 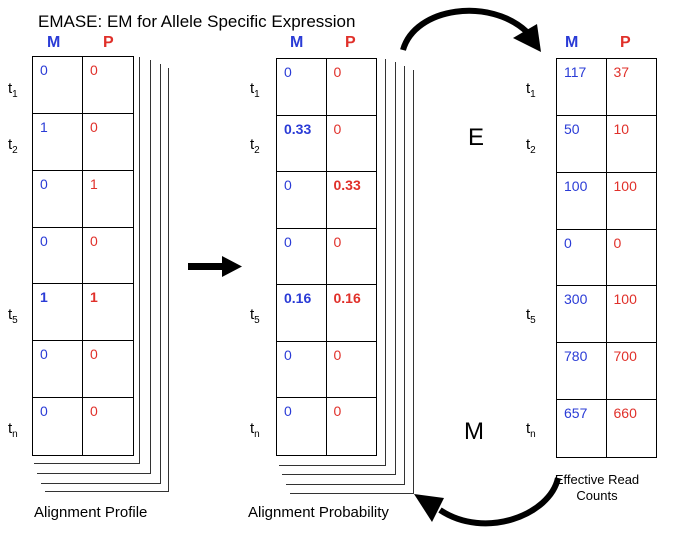 What do you see at coordinates (13, 146) in the screenshot?
I see `table1-row-label-t2: t2` at bounding box center [13, 146].